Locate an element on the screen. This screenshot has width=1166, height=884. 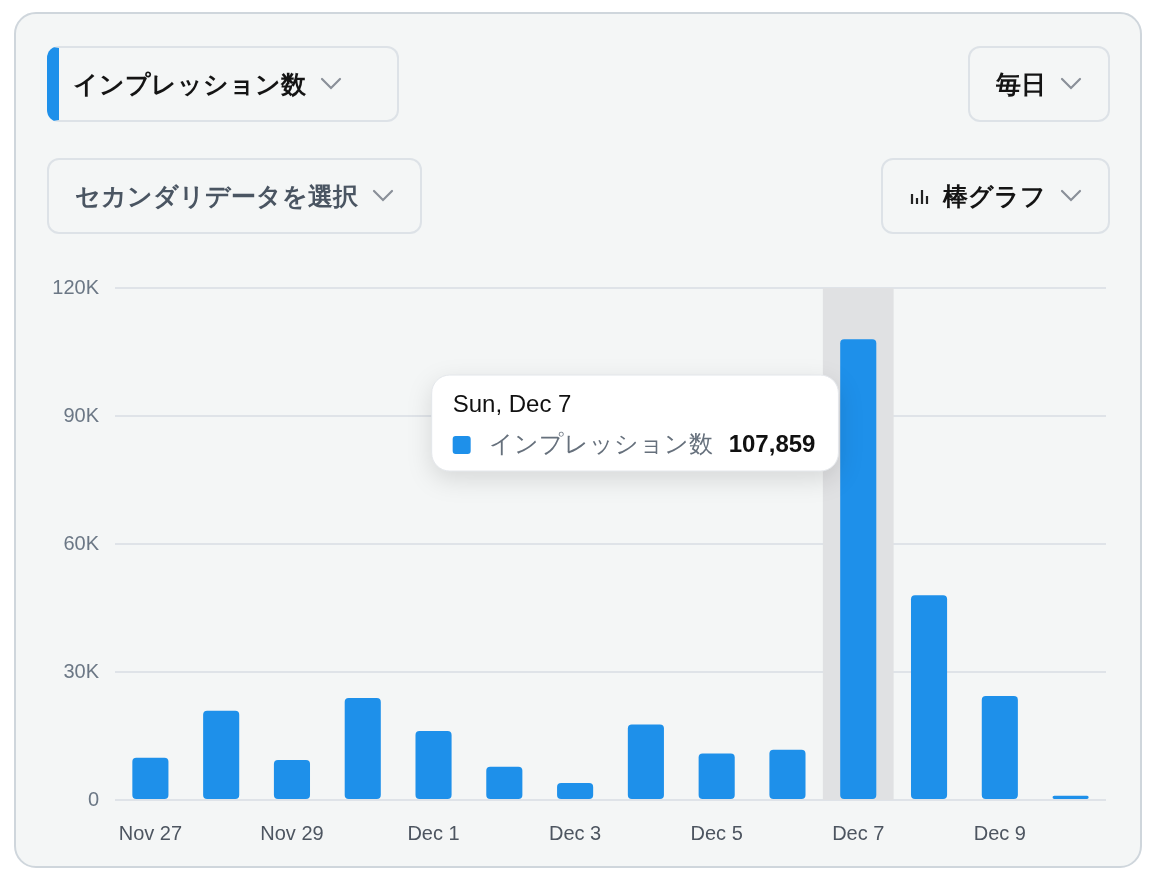
x-tick-label: Dec 5 is located at coordinates (716, 832).